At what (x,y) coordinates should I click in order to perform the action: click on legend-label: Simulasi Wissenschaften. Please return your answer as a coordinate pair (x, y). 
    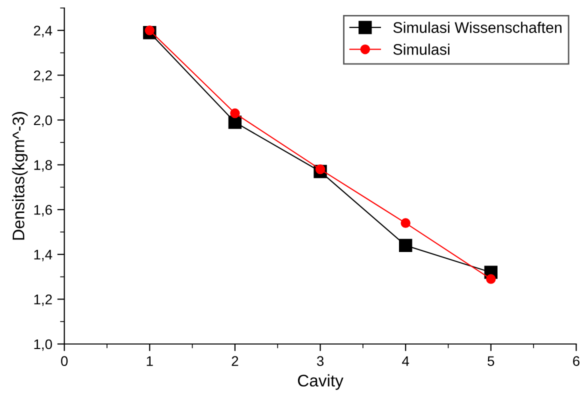
    Looking at the image, I should click on (477, 27).